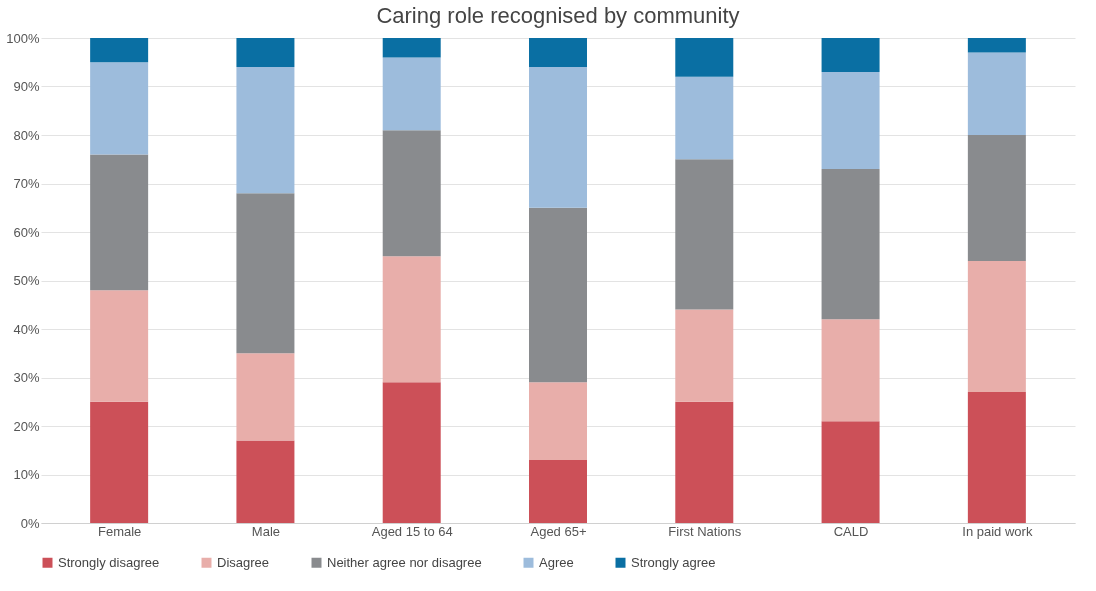  I want to click on x-tick-label: CALD, so click(851, 531).